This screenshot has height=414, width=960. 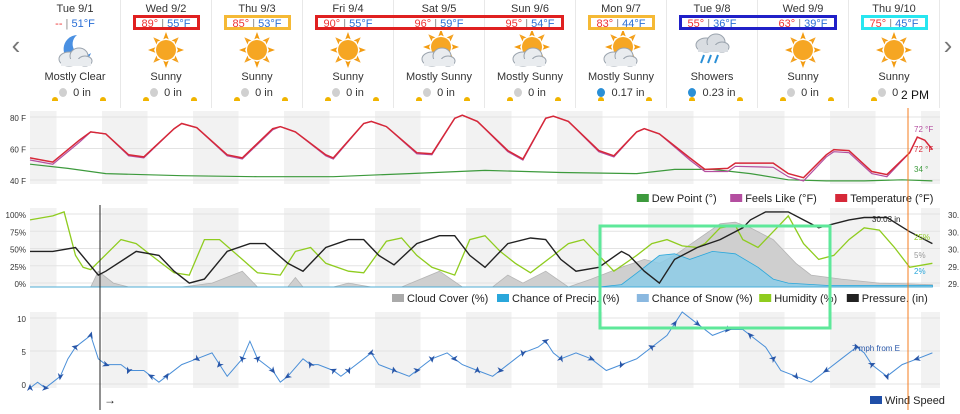 I want to click on precip-value: 0.23 in, so click(x=719, y=93).